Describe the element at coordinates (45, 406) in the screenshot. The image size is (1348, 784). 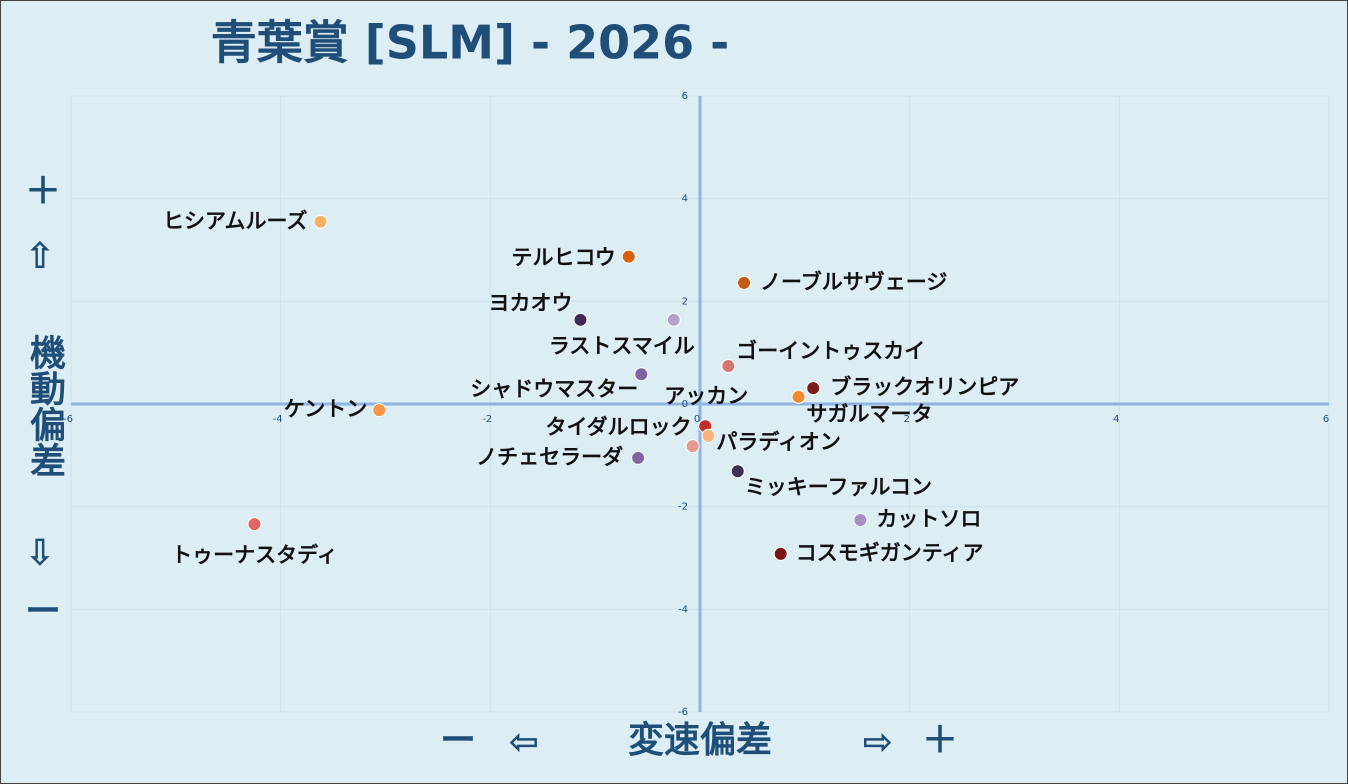
I see `y-axis-label: 機動偏差` at that location.